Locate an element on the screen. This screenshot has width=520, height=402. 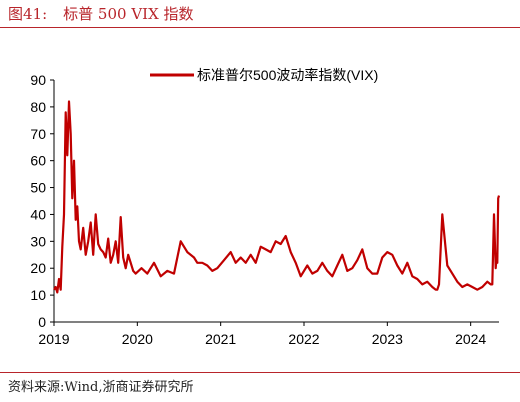
y-tick-label: 90 is located at coordinates (38, 80).